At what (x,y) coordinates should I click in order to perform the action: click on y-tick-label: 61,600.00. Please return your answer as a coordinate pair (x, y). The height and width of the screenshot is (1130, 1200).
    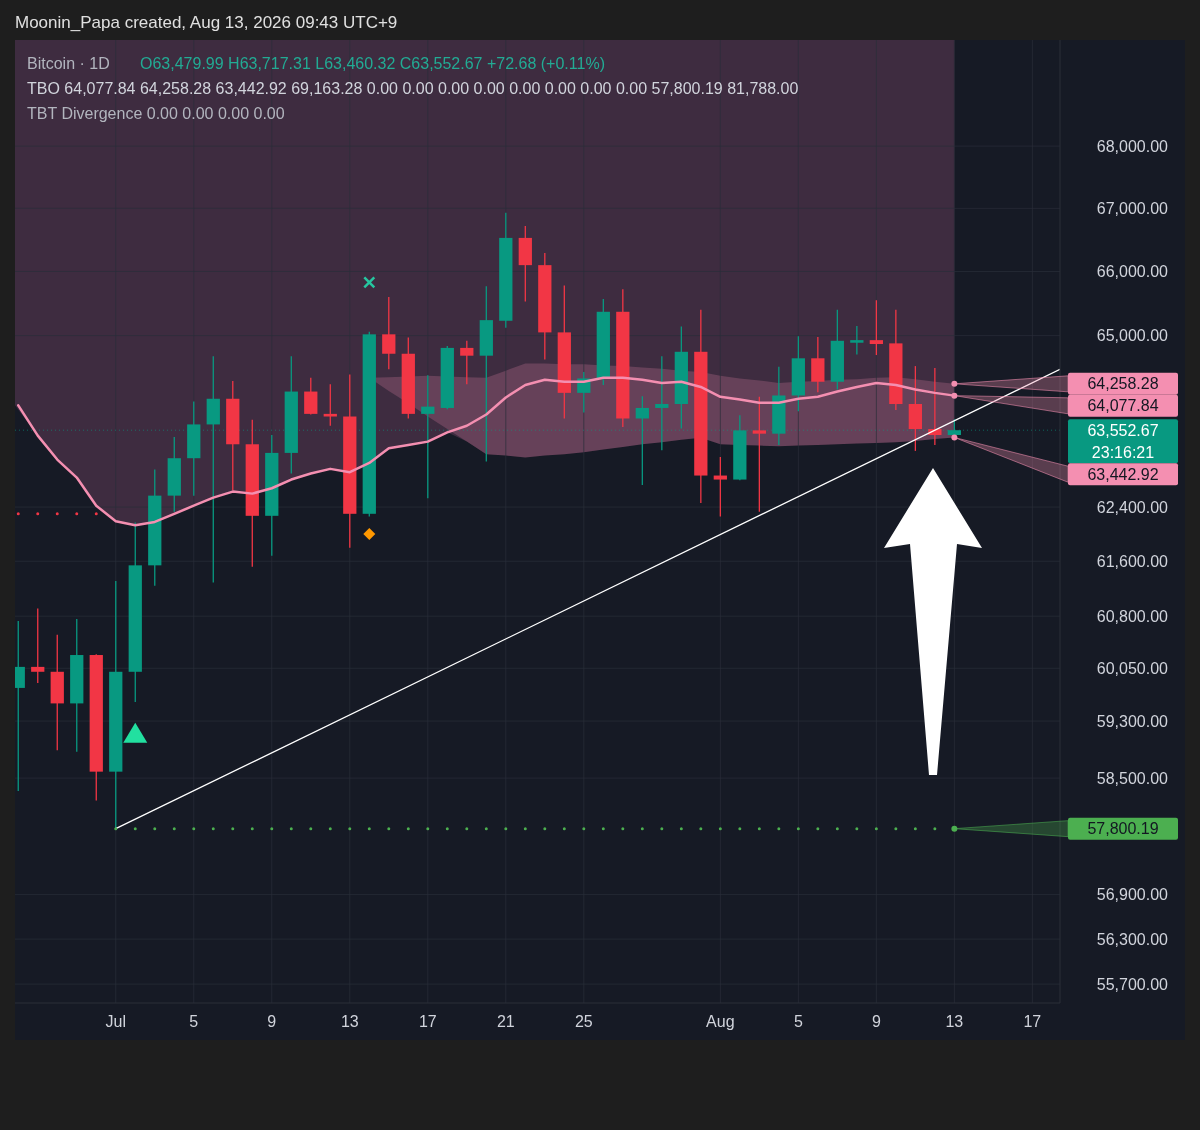
    Looking at the image, I should click on (1132, 561).